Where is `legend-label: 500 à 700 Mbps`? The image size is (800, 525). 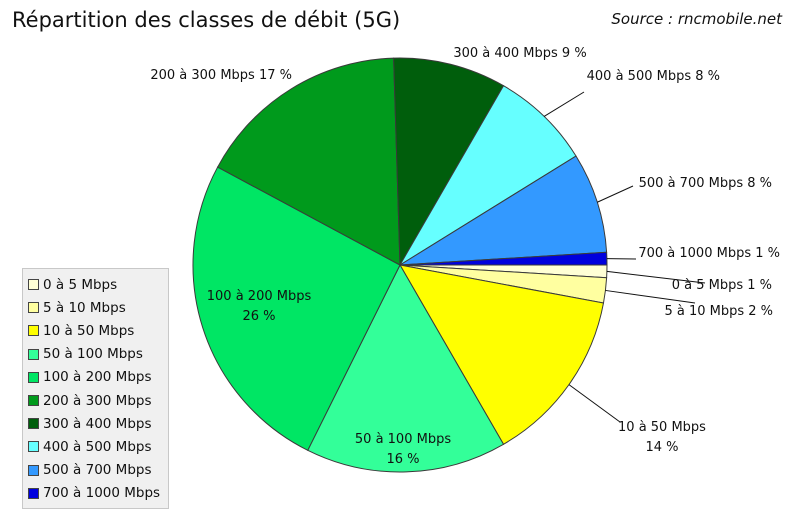 legend-label: 500 à 700 Mbps is located at coordinates (97, 470).